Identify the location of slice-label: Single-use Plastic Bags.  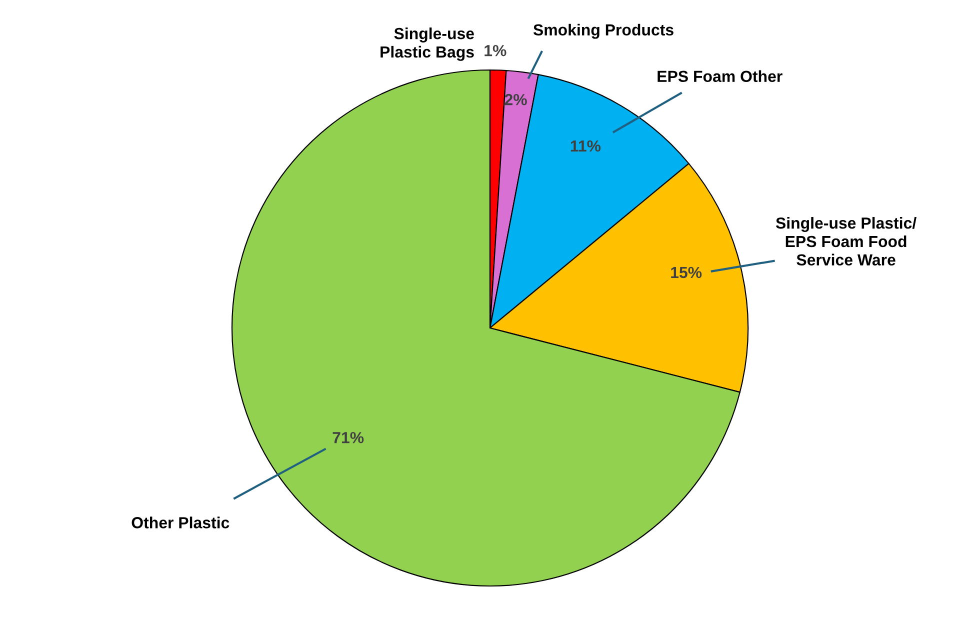
(427, 44).